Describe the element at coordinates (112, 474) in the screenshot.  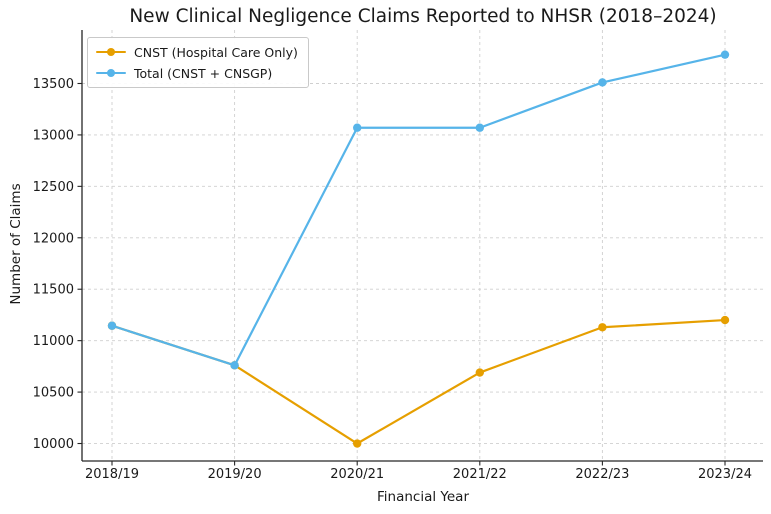
I see `x-tick-label: 2018/19` at that location.